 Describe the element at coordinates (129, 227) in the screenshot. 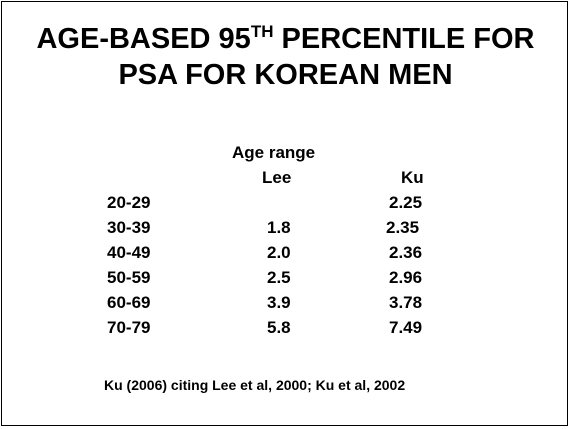

I see `row-age-cell: 30-39` at that location.